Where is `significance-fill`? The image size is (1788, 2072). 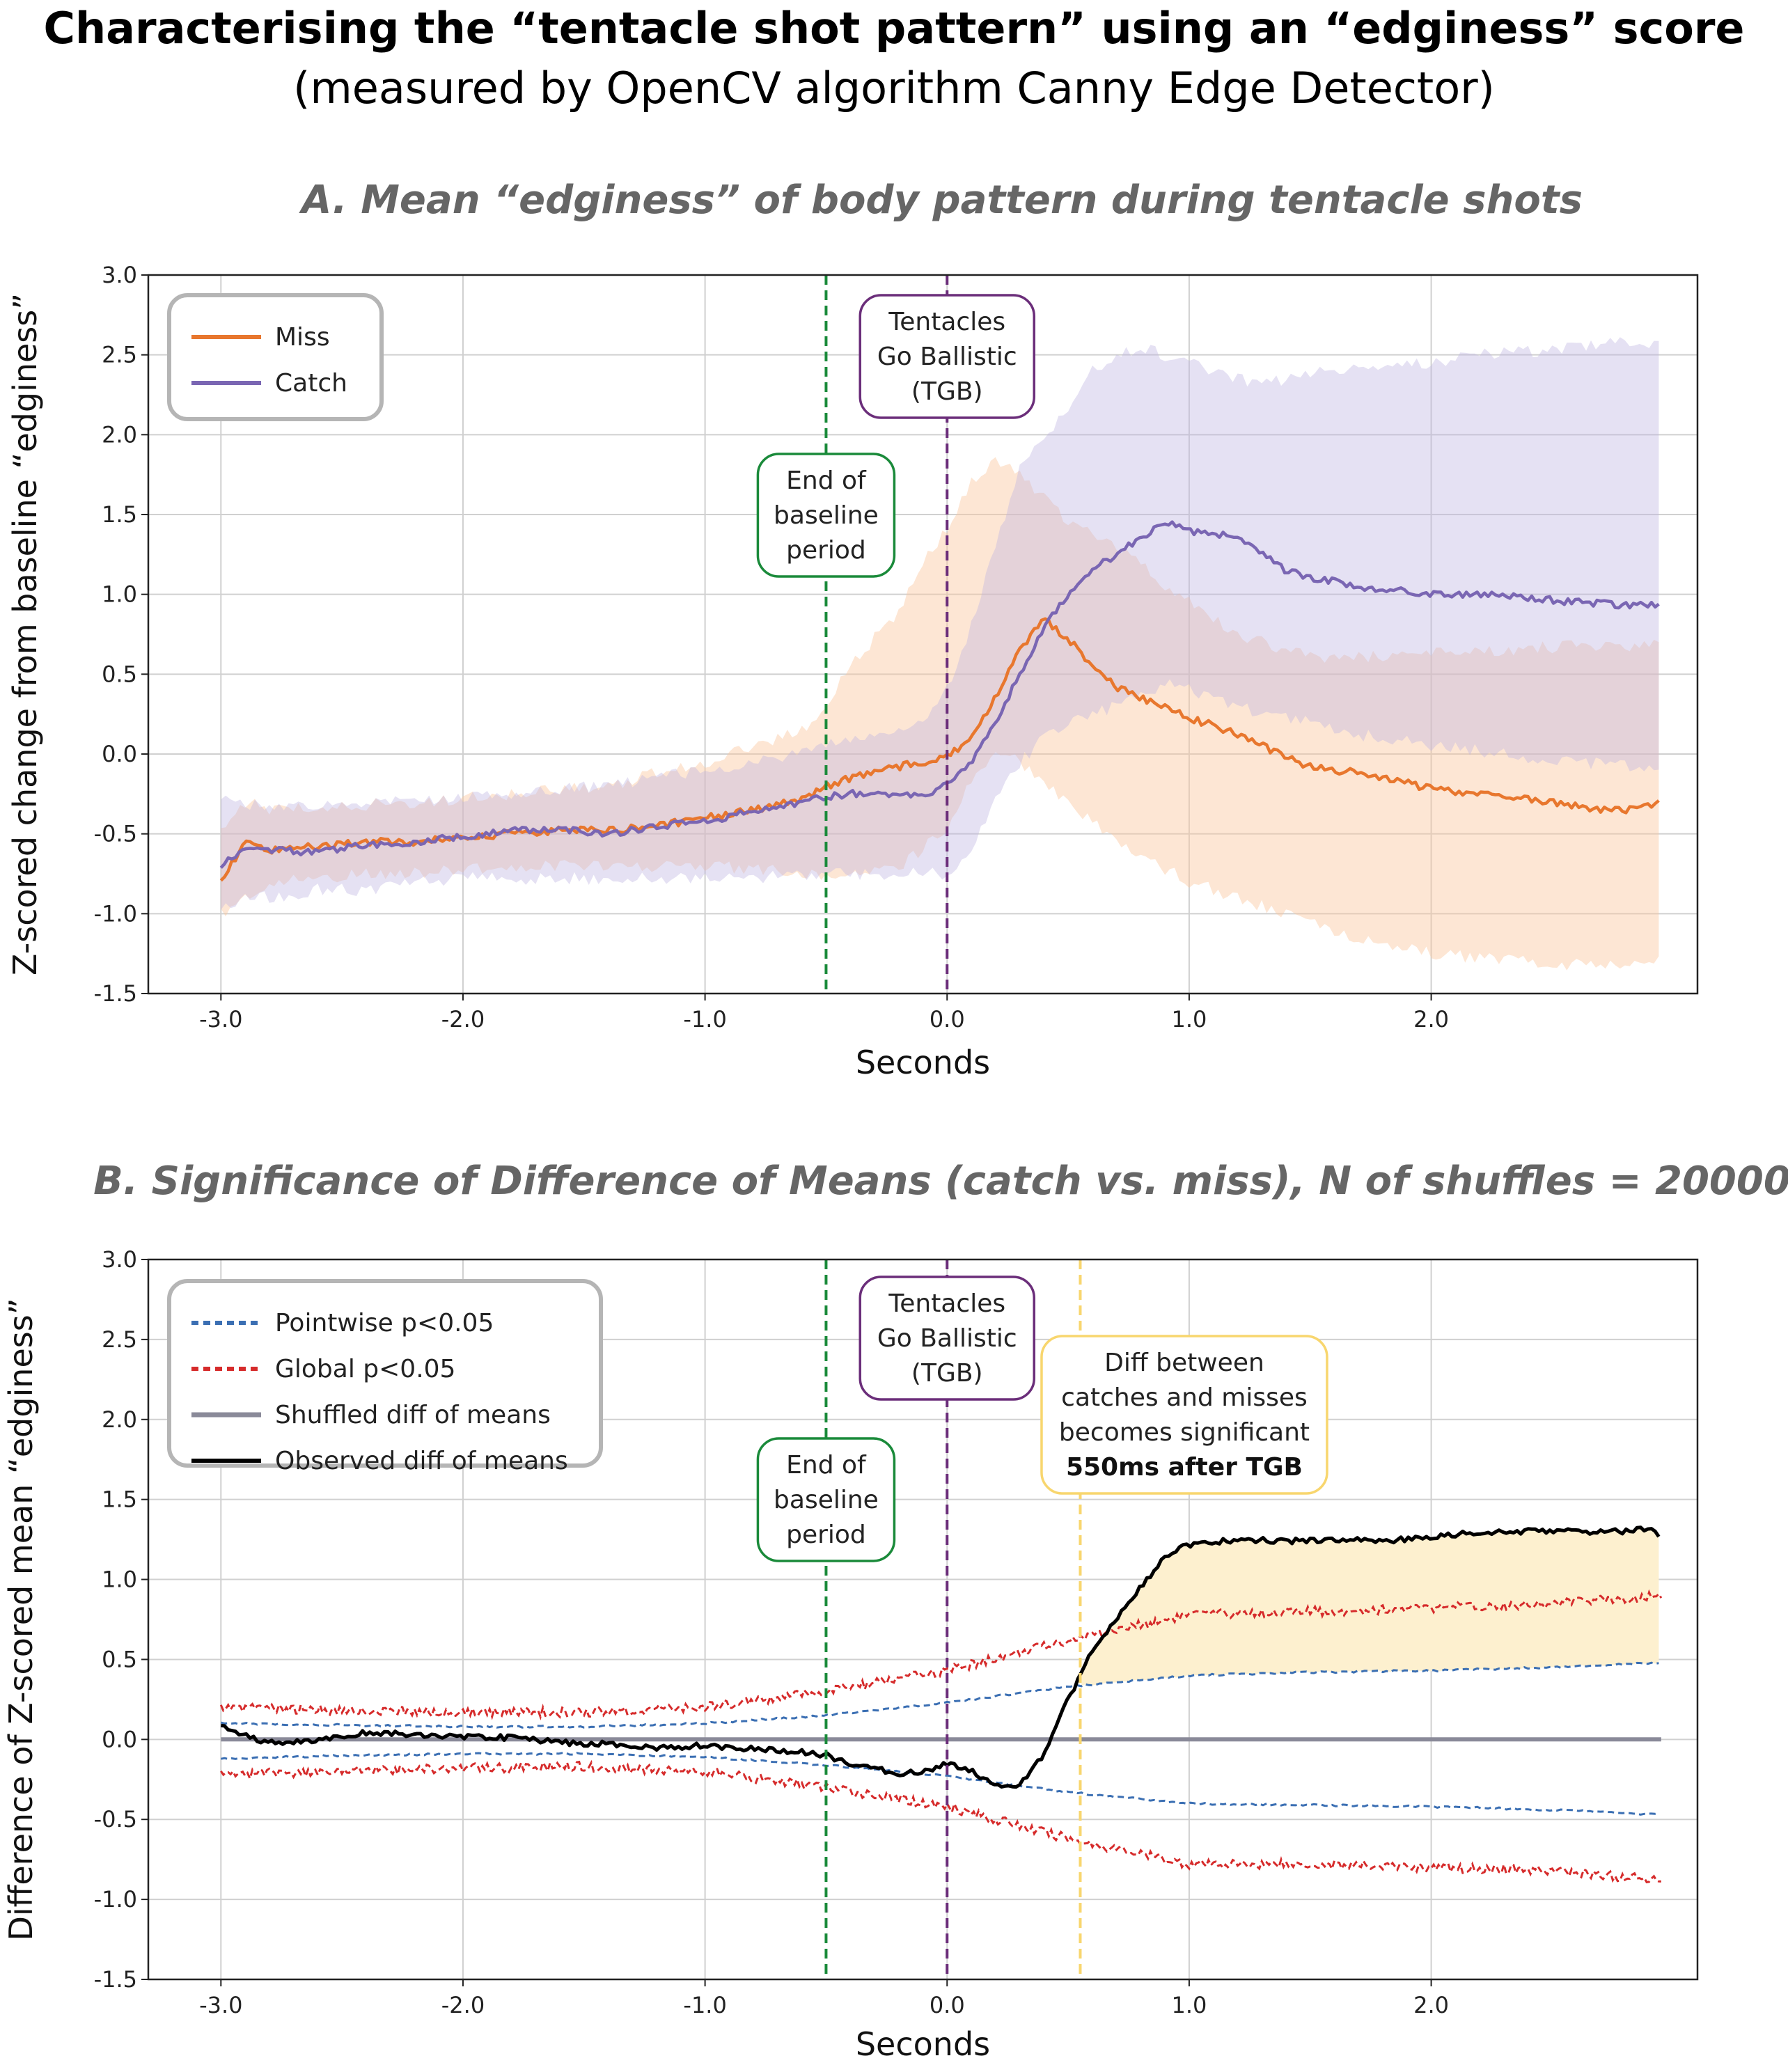
significance-fill is located at coordinates (1370, 1607).